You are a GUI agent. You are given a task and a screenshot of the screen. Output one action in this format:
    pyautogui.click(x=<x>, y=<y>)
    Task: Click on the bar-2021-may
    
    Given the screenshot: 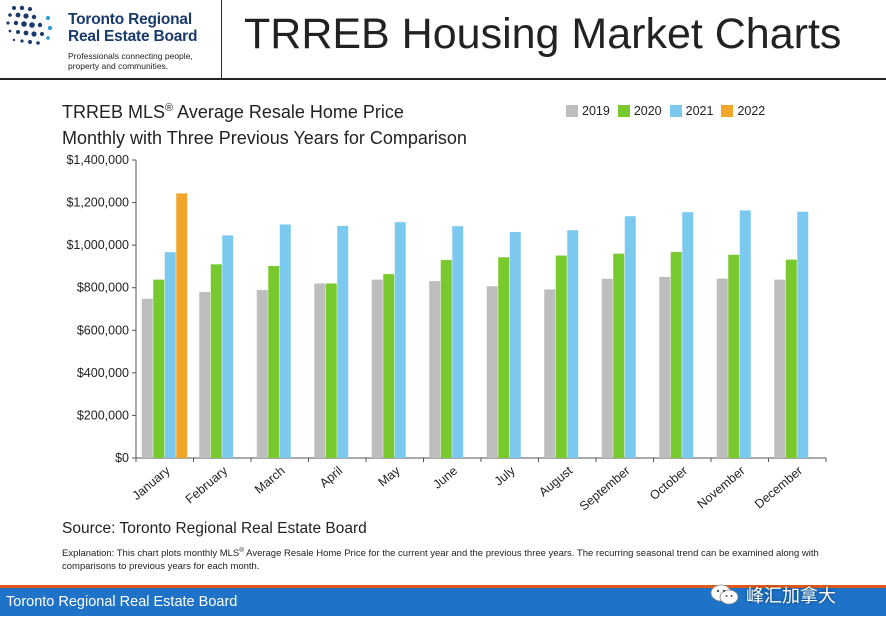 What is the action you would take?
    pyautogui.click(x=400, y=340)
    